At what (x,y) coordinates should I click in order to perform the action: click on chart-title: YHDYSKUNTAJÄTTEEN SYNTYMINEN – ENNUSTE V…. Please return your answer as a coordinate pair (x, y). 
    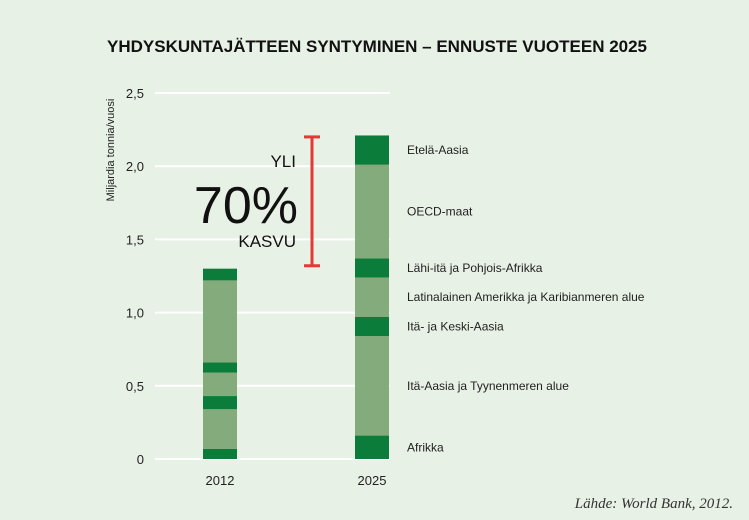
    Looking at the image, I should click on (377, 46).